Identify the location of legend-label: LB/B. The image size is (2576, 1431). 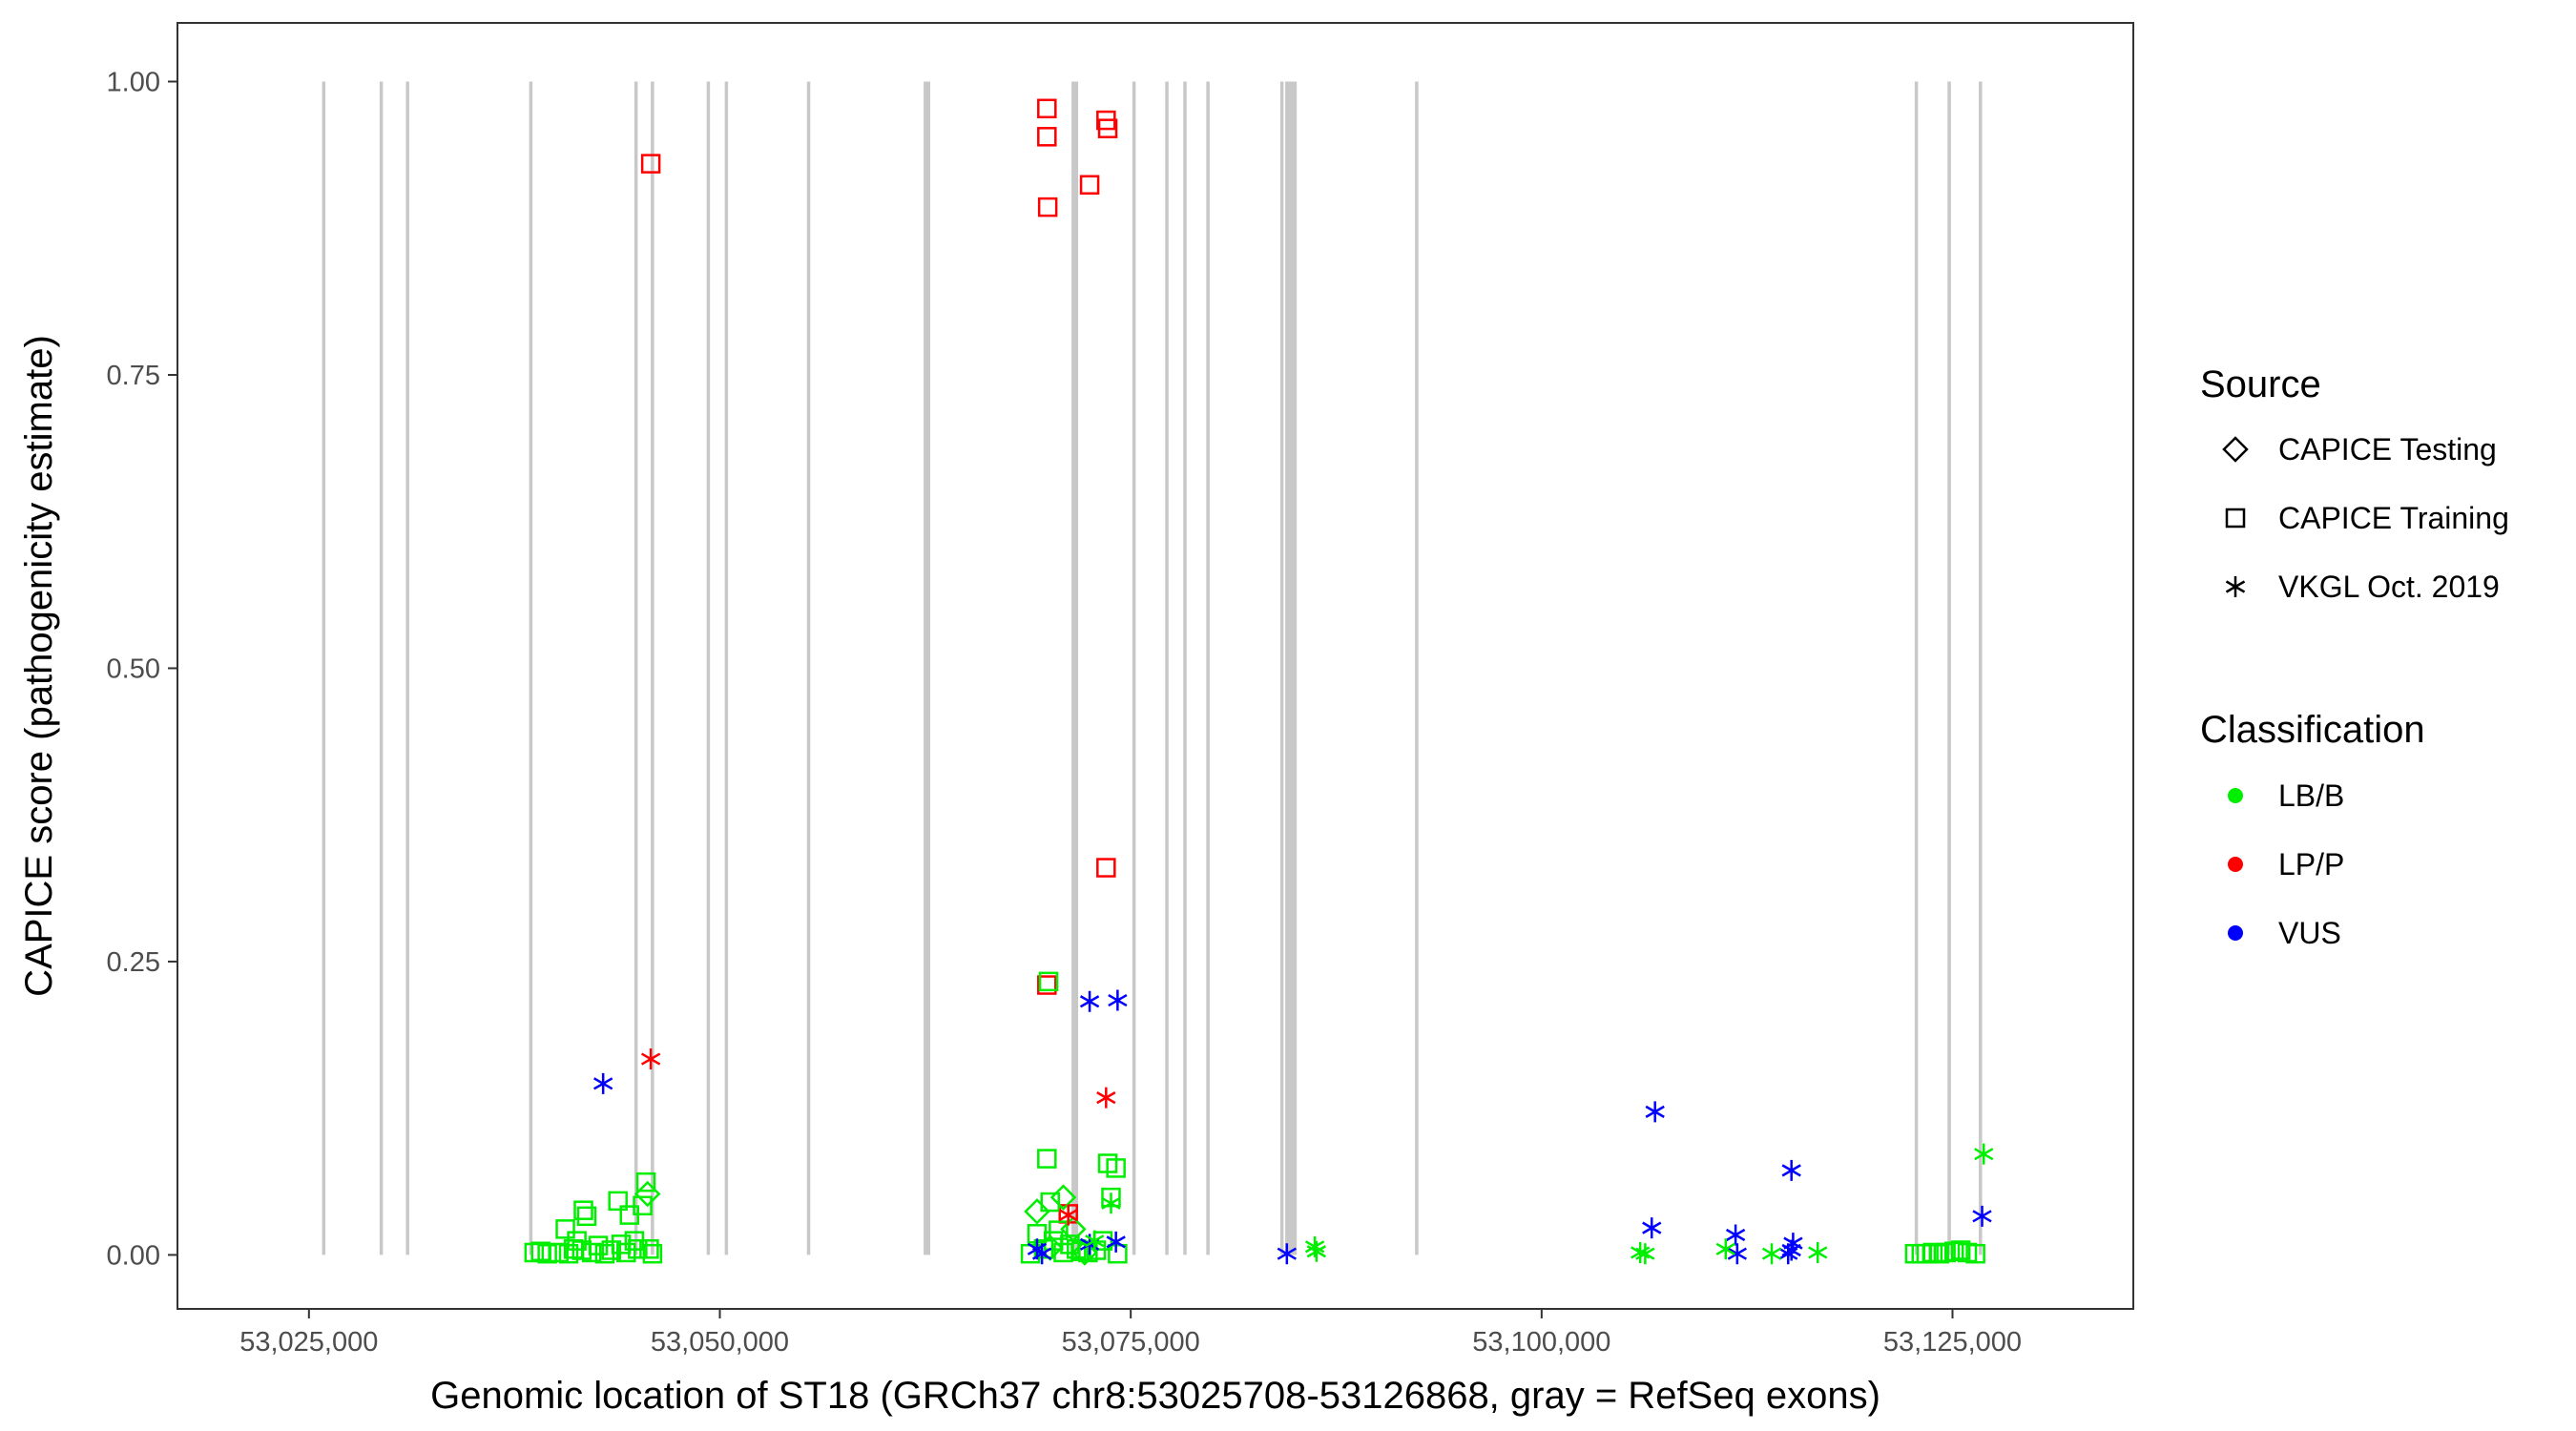
(2311, 795).